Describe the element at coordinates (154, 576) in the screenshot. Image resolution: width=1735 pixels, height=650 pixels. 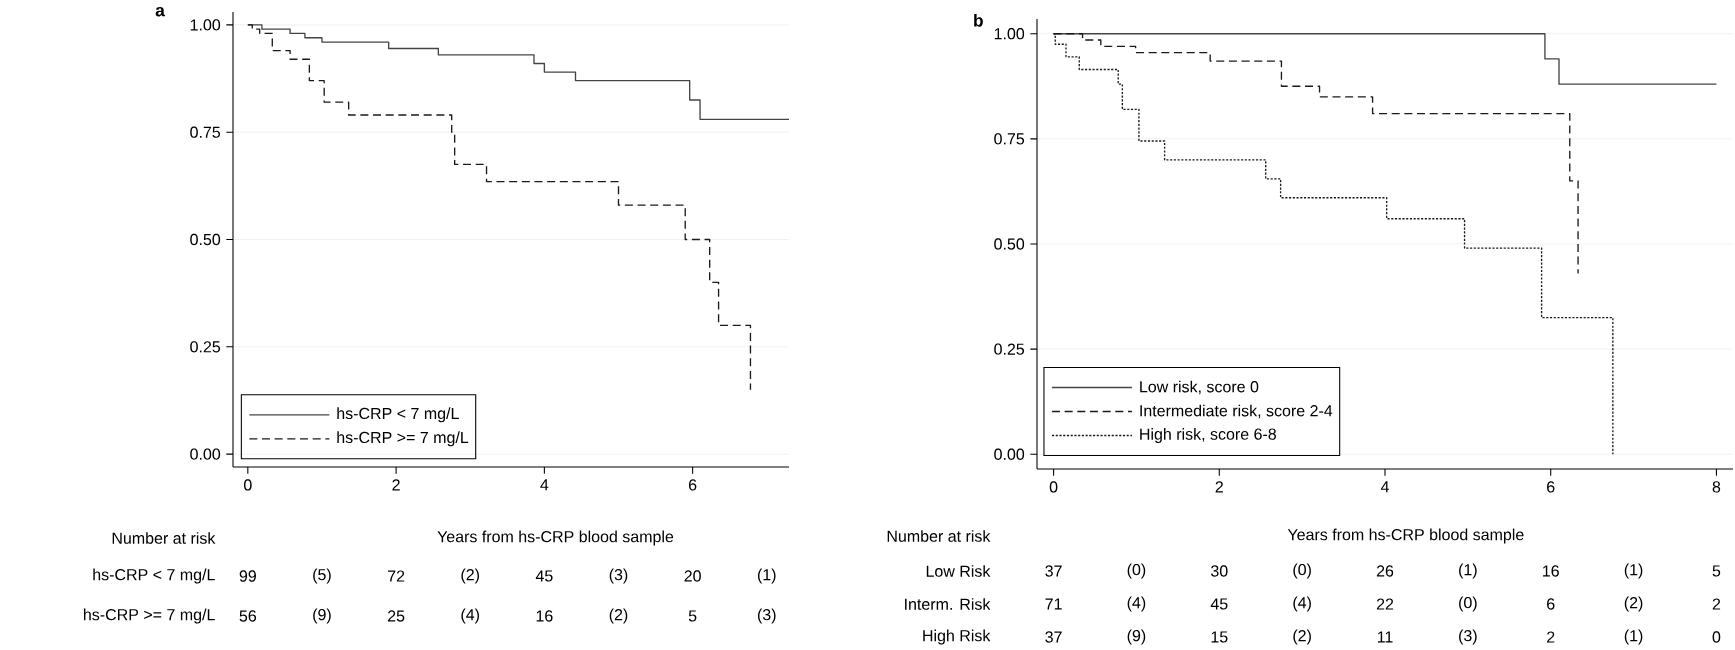
I see `text: hs-CRP < 7 mg/L` at that location.